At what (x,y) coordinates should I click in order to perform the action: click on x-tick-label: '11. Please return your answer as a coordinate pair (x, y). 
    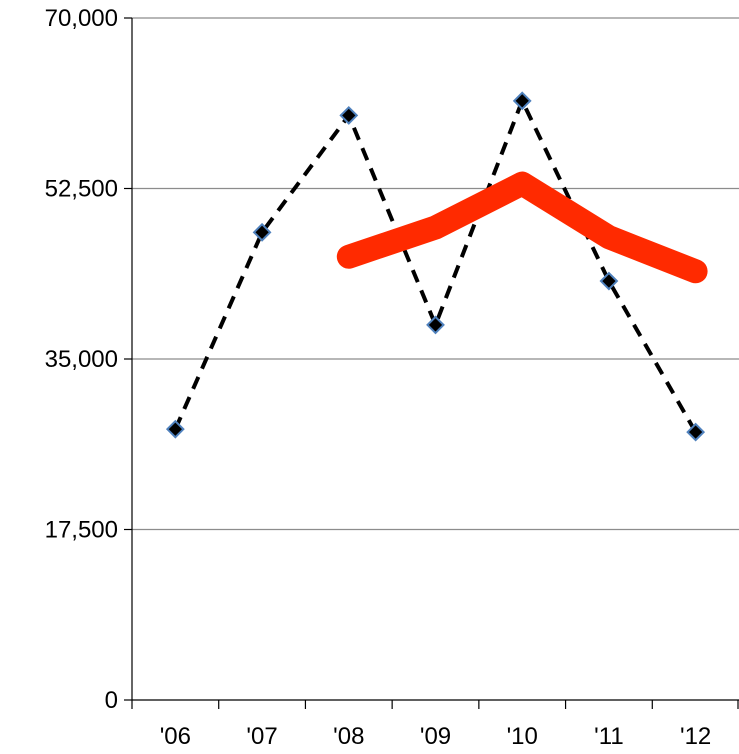
    Looking at the image, I should click on (609, 736).